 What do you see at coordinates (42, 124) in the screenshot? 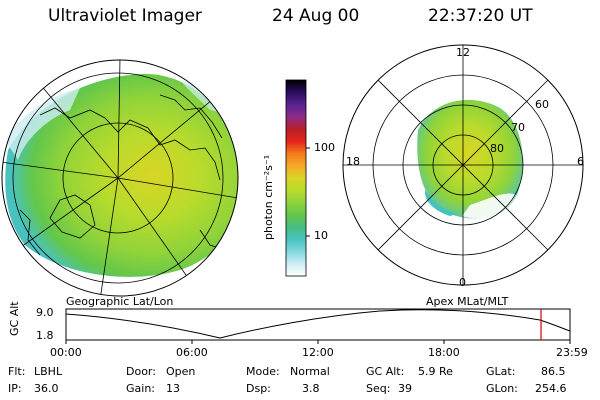
I see `noise-speckle` at bounding box center [42, 124].